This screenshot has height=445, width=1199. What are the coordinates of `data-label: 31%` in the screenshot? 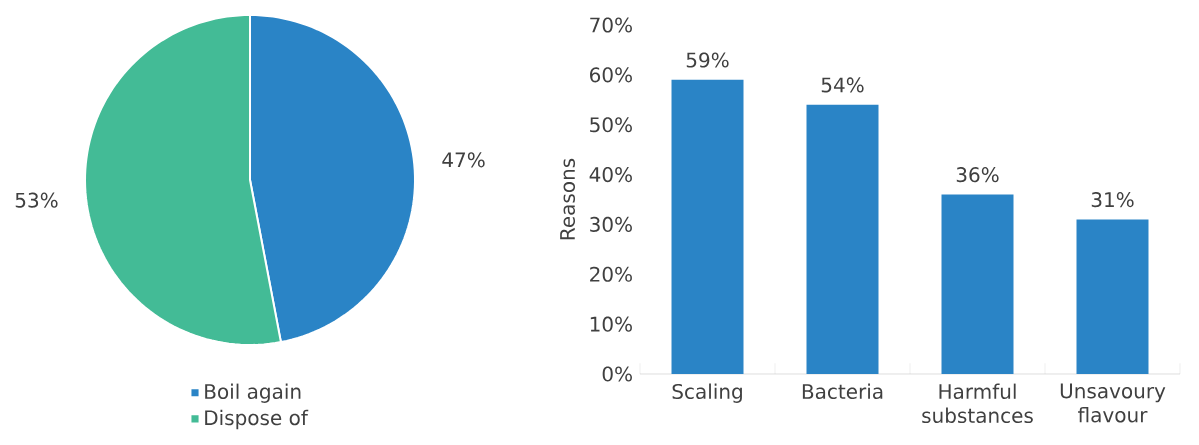 It's located at (1112, 200).